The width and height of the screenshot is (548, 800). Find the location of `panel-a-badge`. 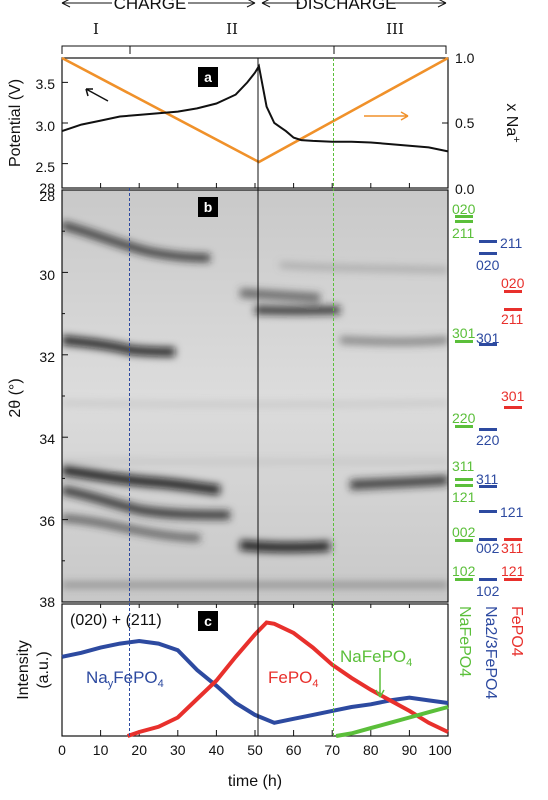

panel-a-badge is located at coordinates (208, 77).